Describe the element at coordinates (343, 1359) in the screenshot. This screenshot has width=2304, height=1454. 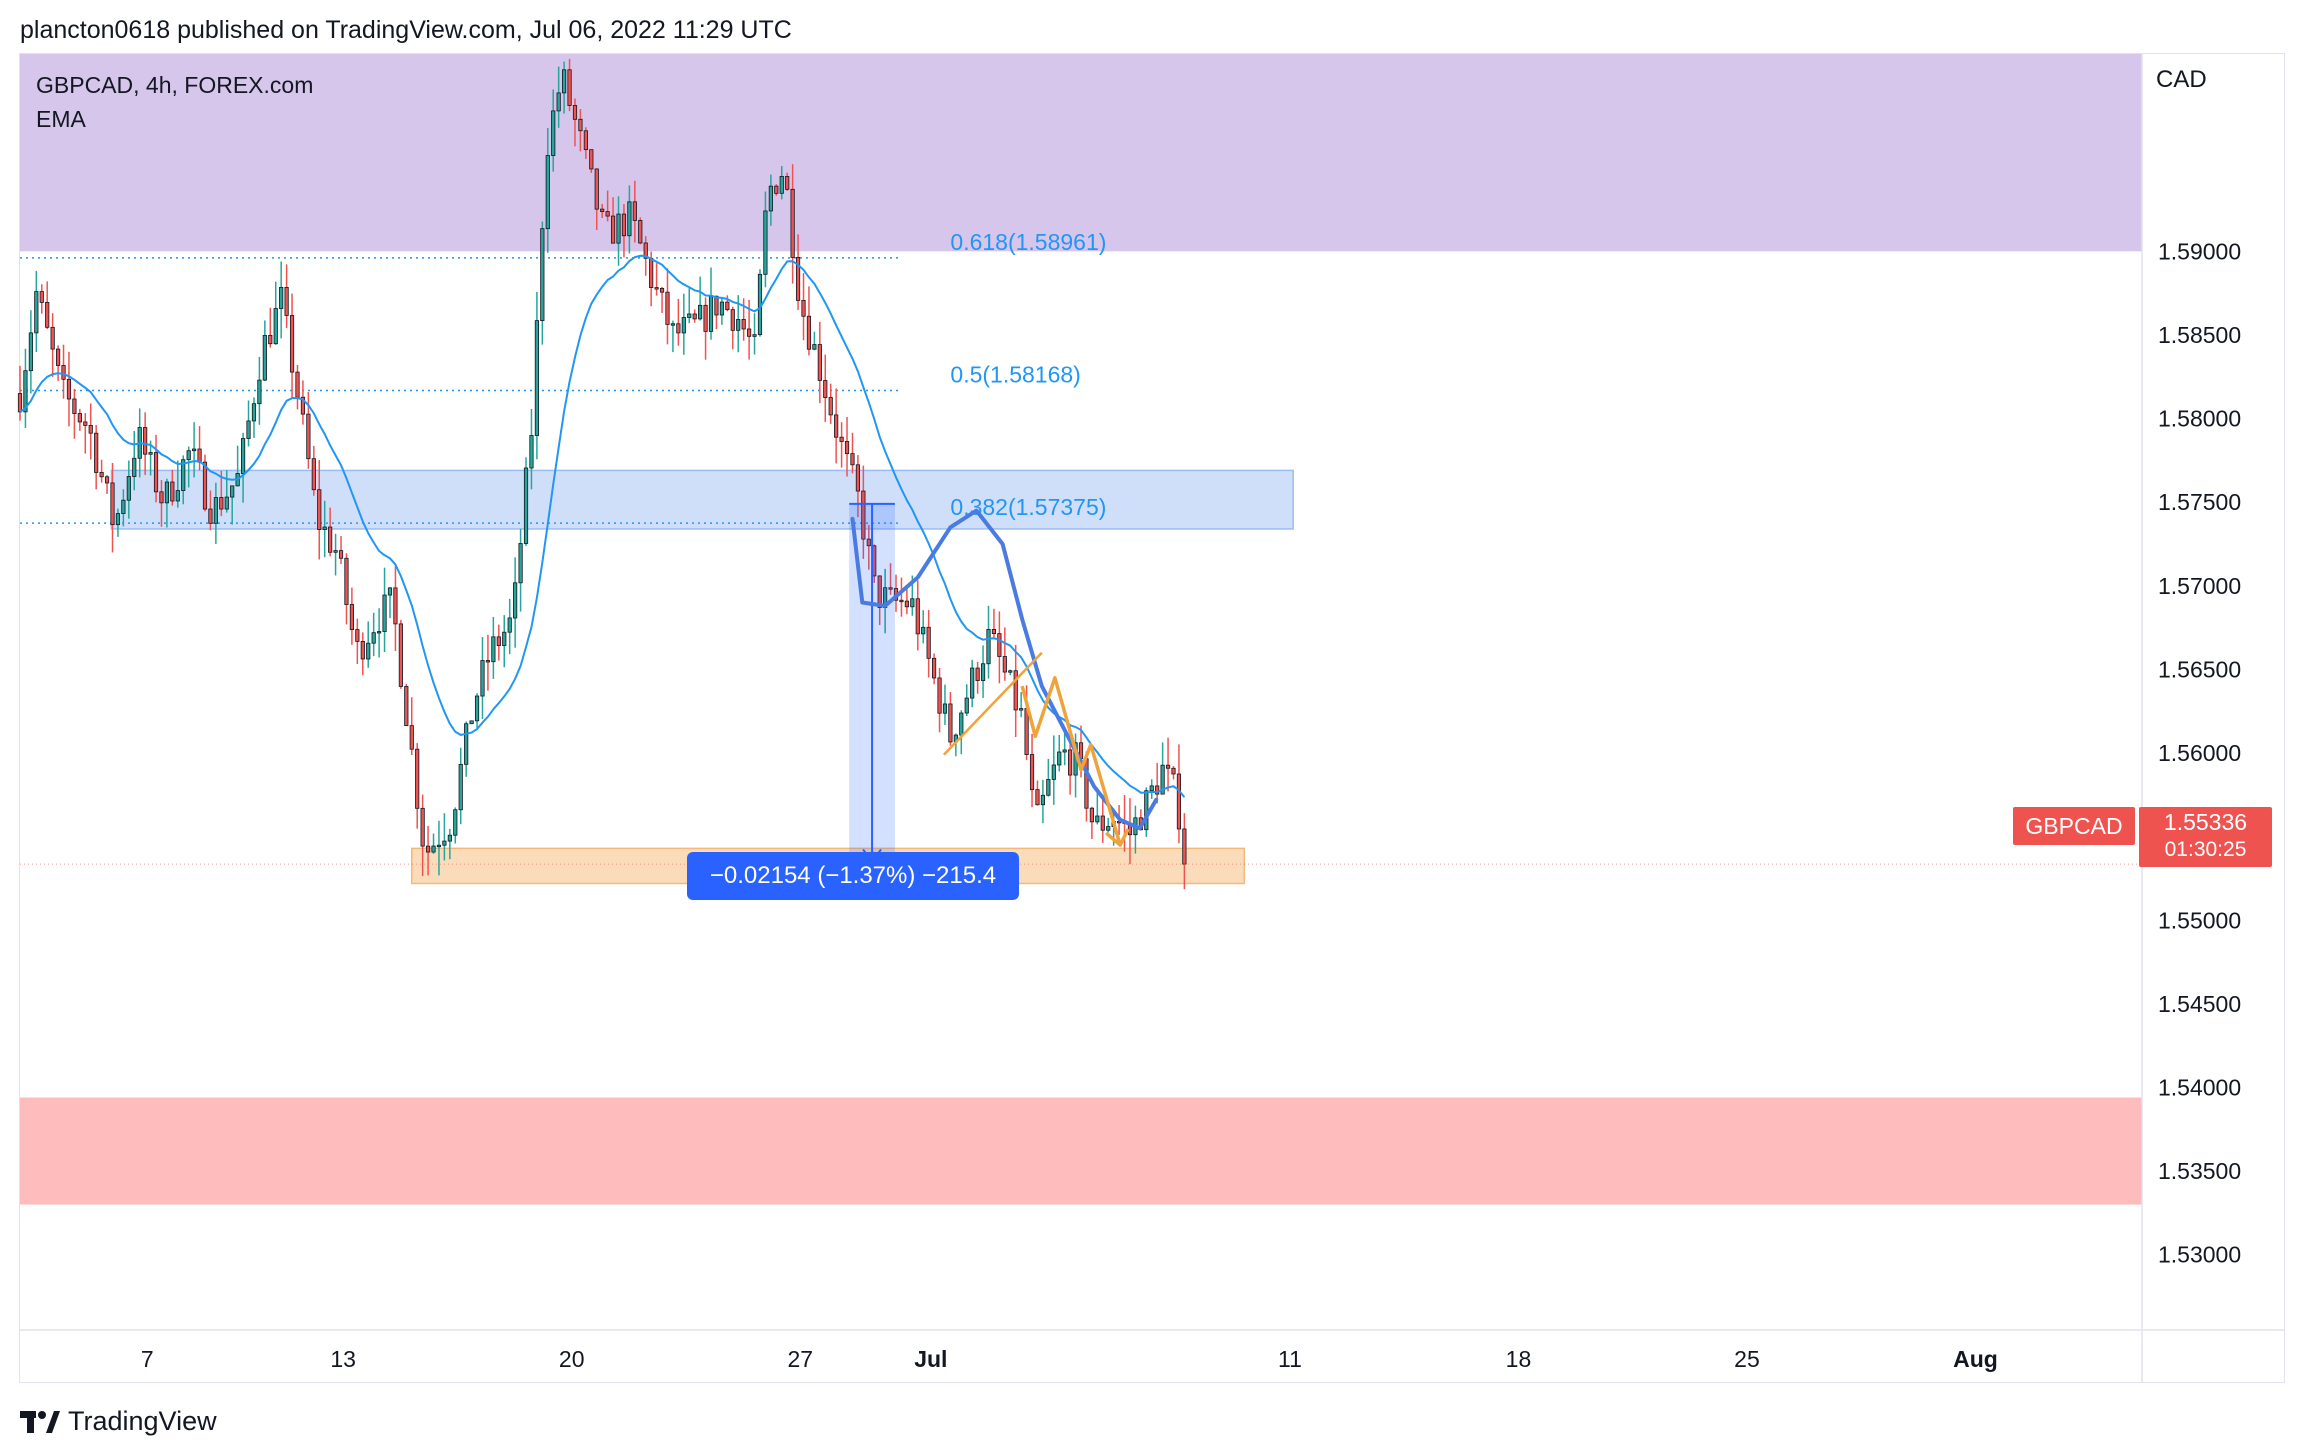
I see `x-tick-label-1: 13` at that location.